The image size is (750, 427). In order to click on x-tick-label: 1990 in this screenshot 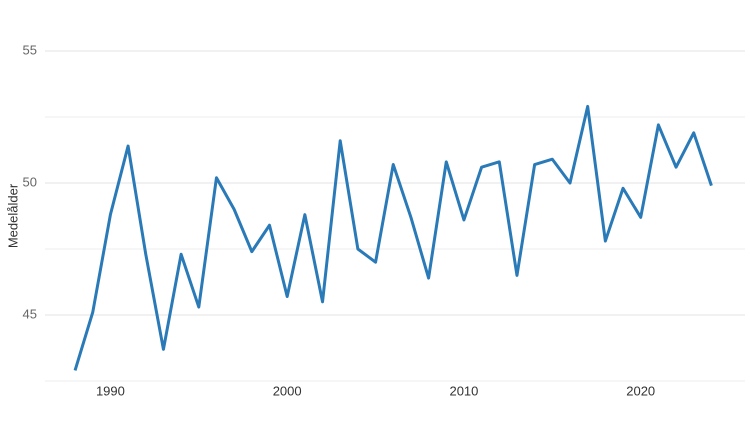, I will do `click(110, 390)`.